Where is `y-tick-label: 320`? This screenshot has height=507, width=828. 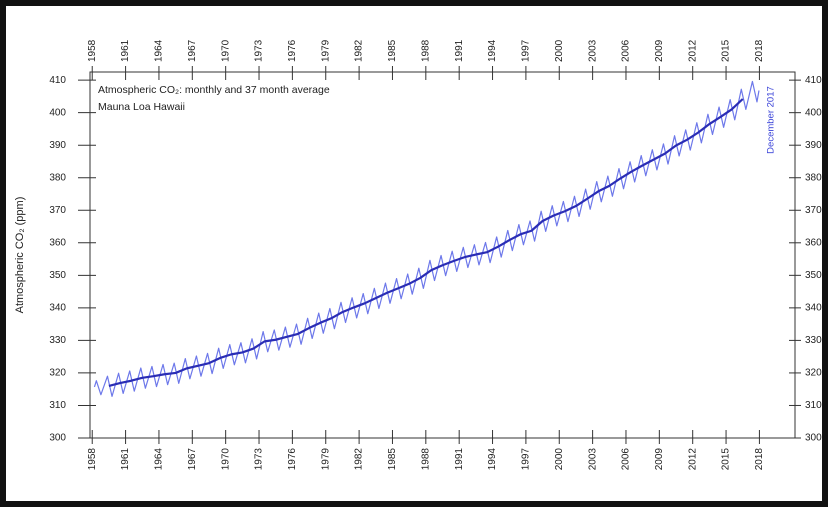
y-tick-label: 320 is located at coordinates (57, 373).